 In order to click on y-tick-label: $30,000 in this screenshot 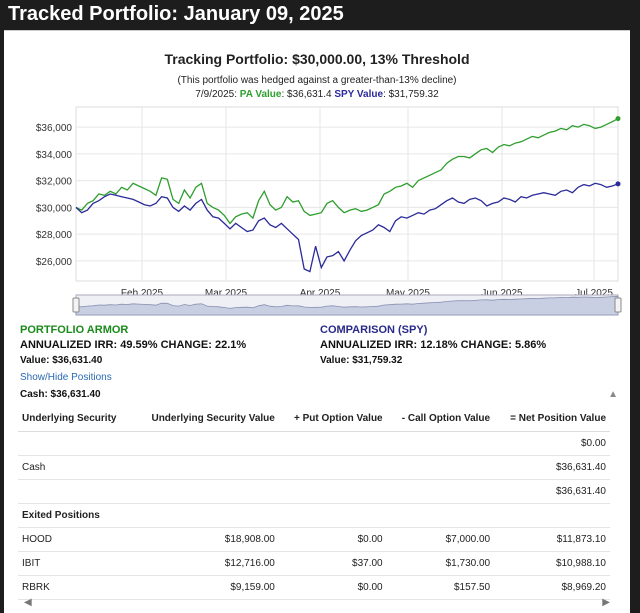, I will do `click(54, 208)`.